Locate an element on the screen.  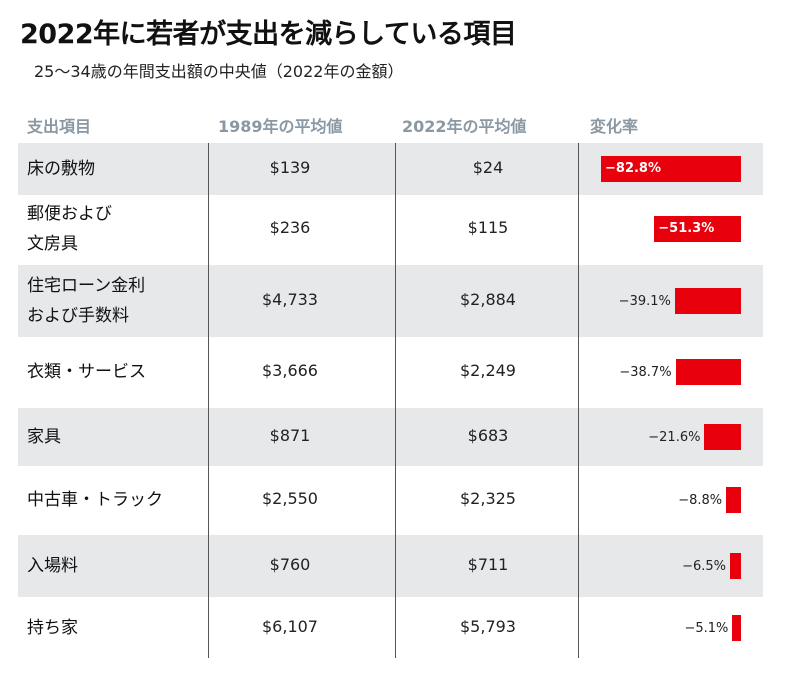
table-row: 中古車・トラック $2,550 $2,325 is located at coordinates (390, 500).